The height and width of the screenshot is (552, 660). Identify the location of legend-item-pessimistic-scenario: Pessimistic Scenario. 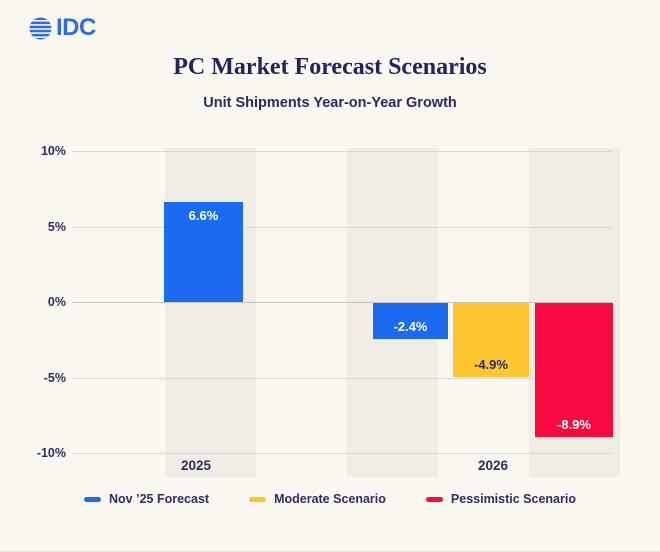
(500, 499).